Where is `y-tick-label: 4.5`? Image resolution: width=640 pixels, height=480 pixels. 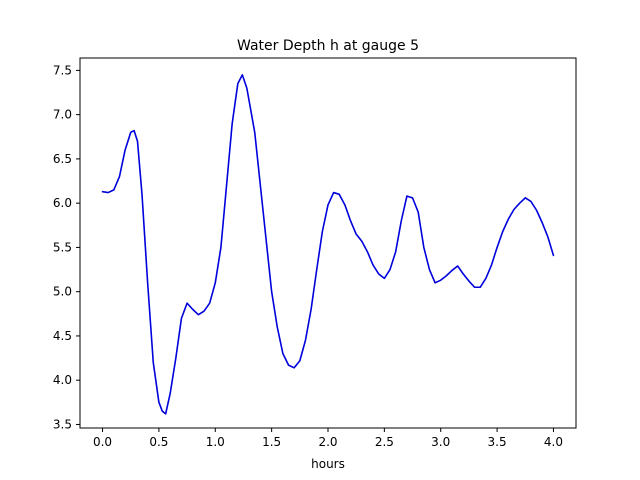 y-tick-label: 4.5 is located at coordinates (62, 336).